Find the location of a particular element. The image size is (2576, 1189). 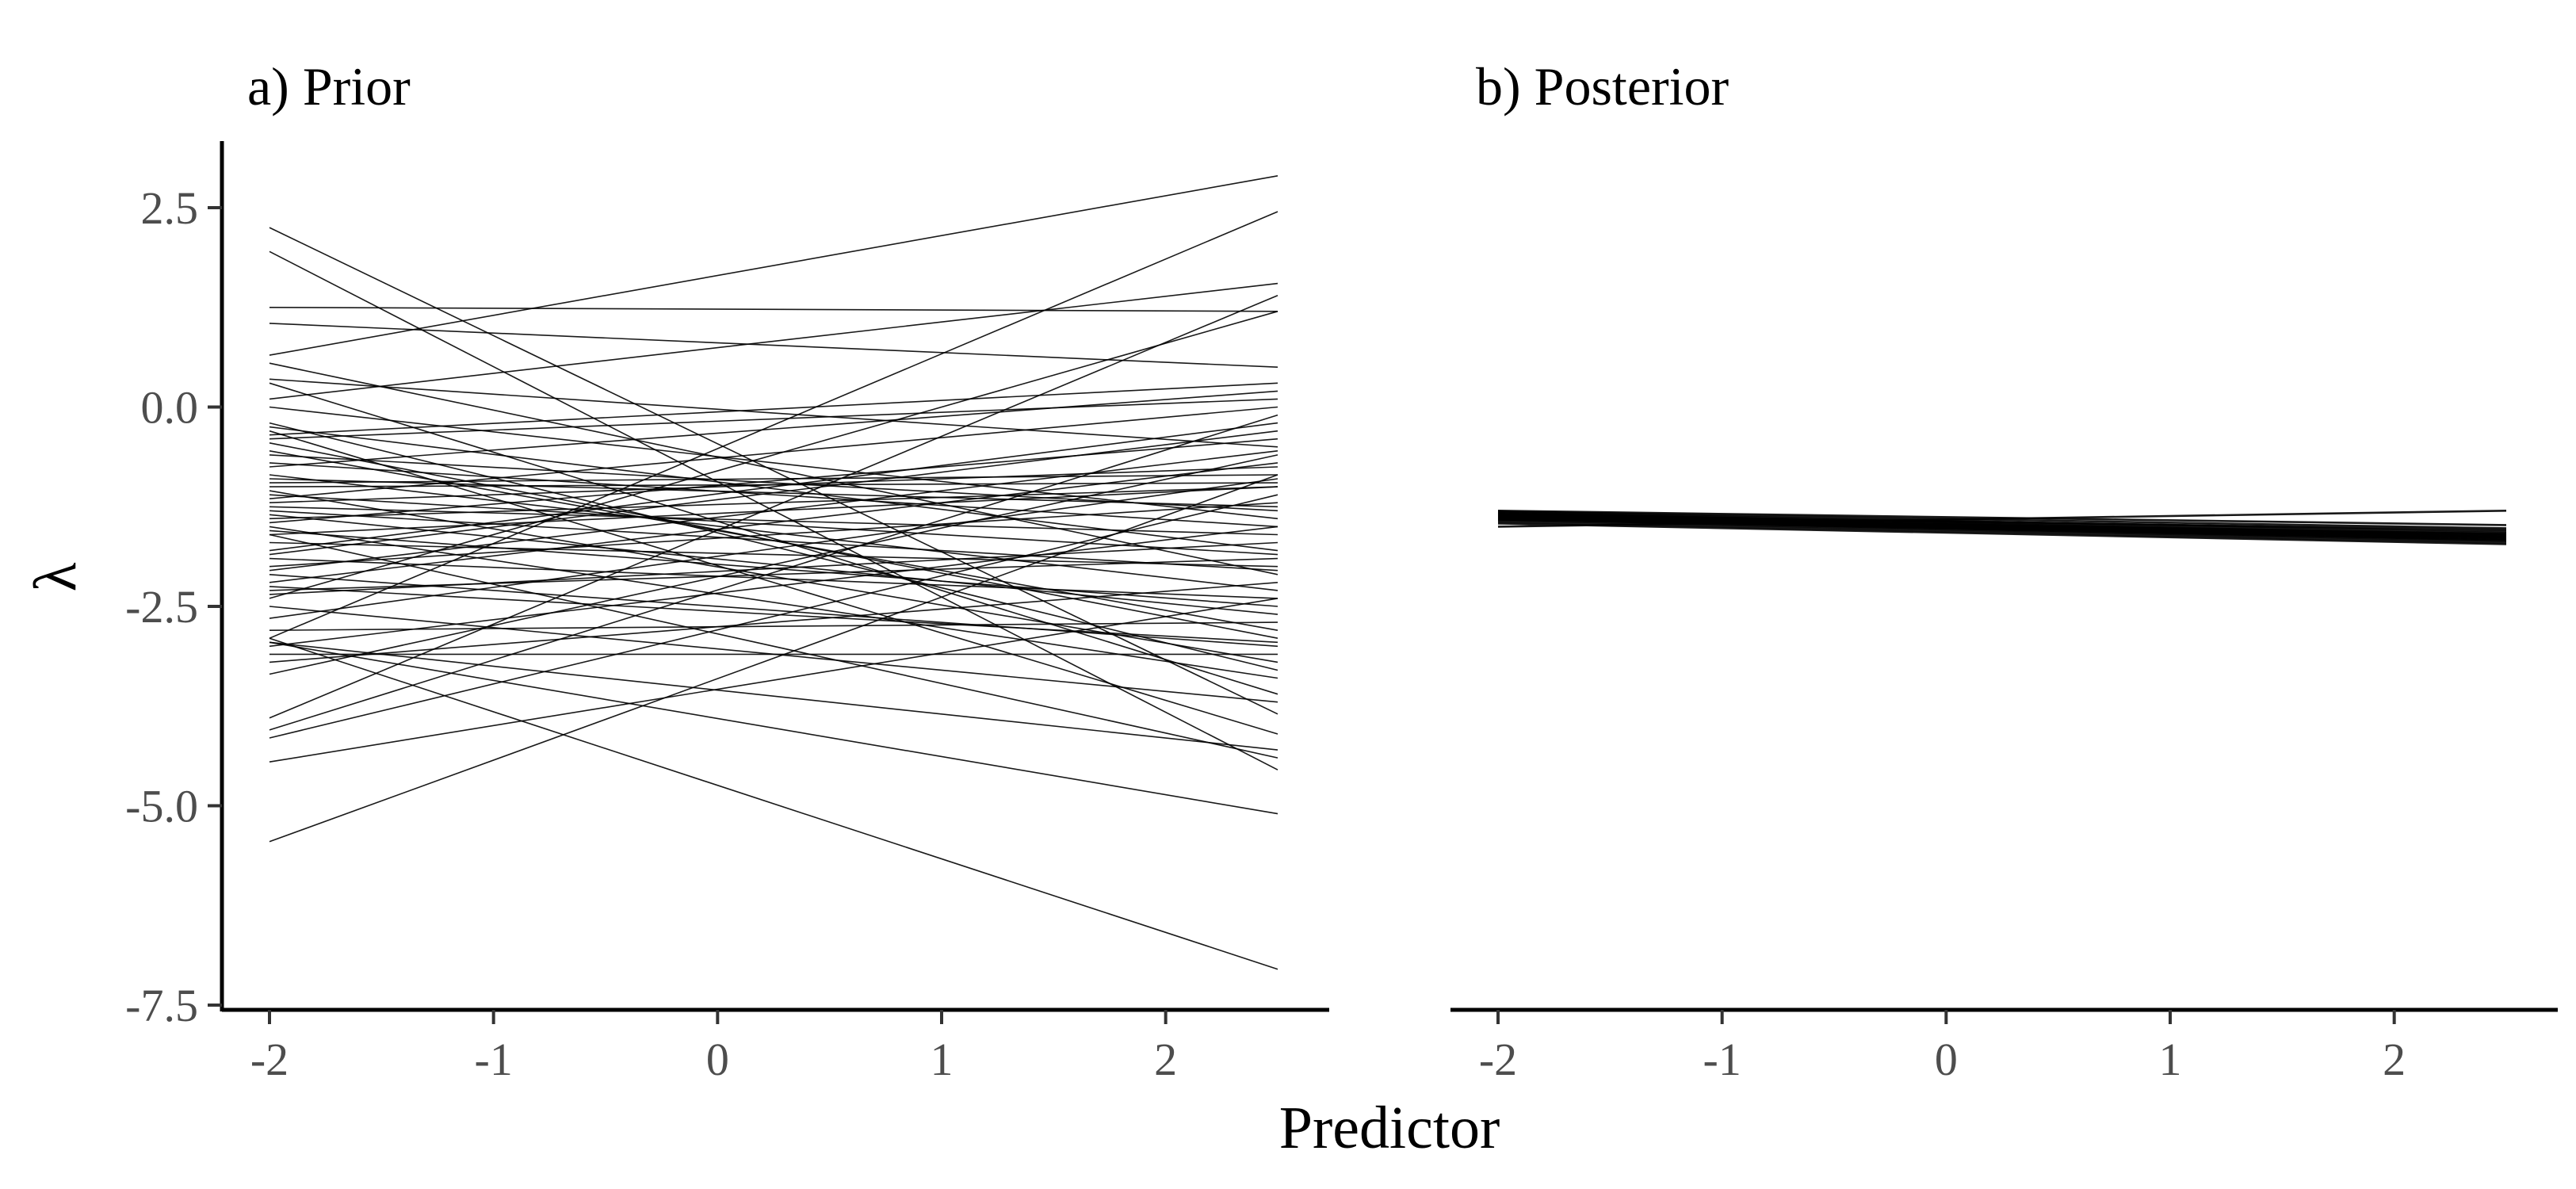

posterior-lines-group is located at coordinates (2002, 527).